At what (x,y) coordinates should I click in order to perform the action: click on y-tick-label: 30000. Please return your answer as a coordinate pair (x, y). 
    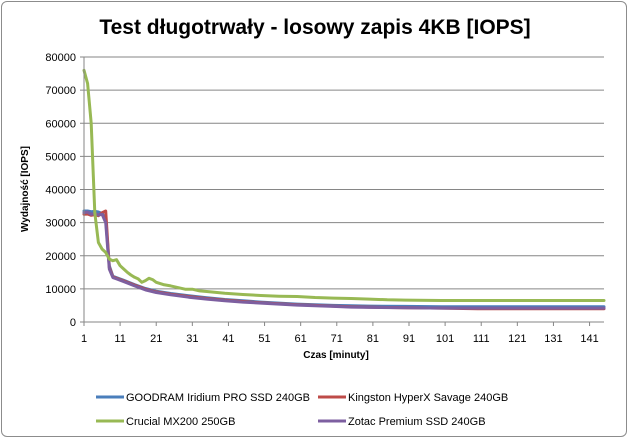
    Looking at the image, I should click on (60, 224).